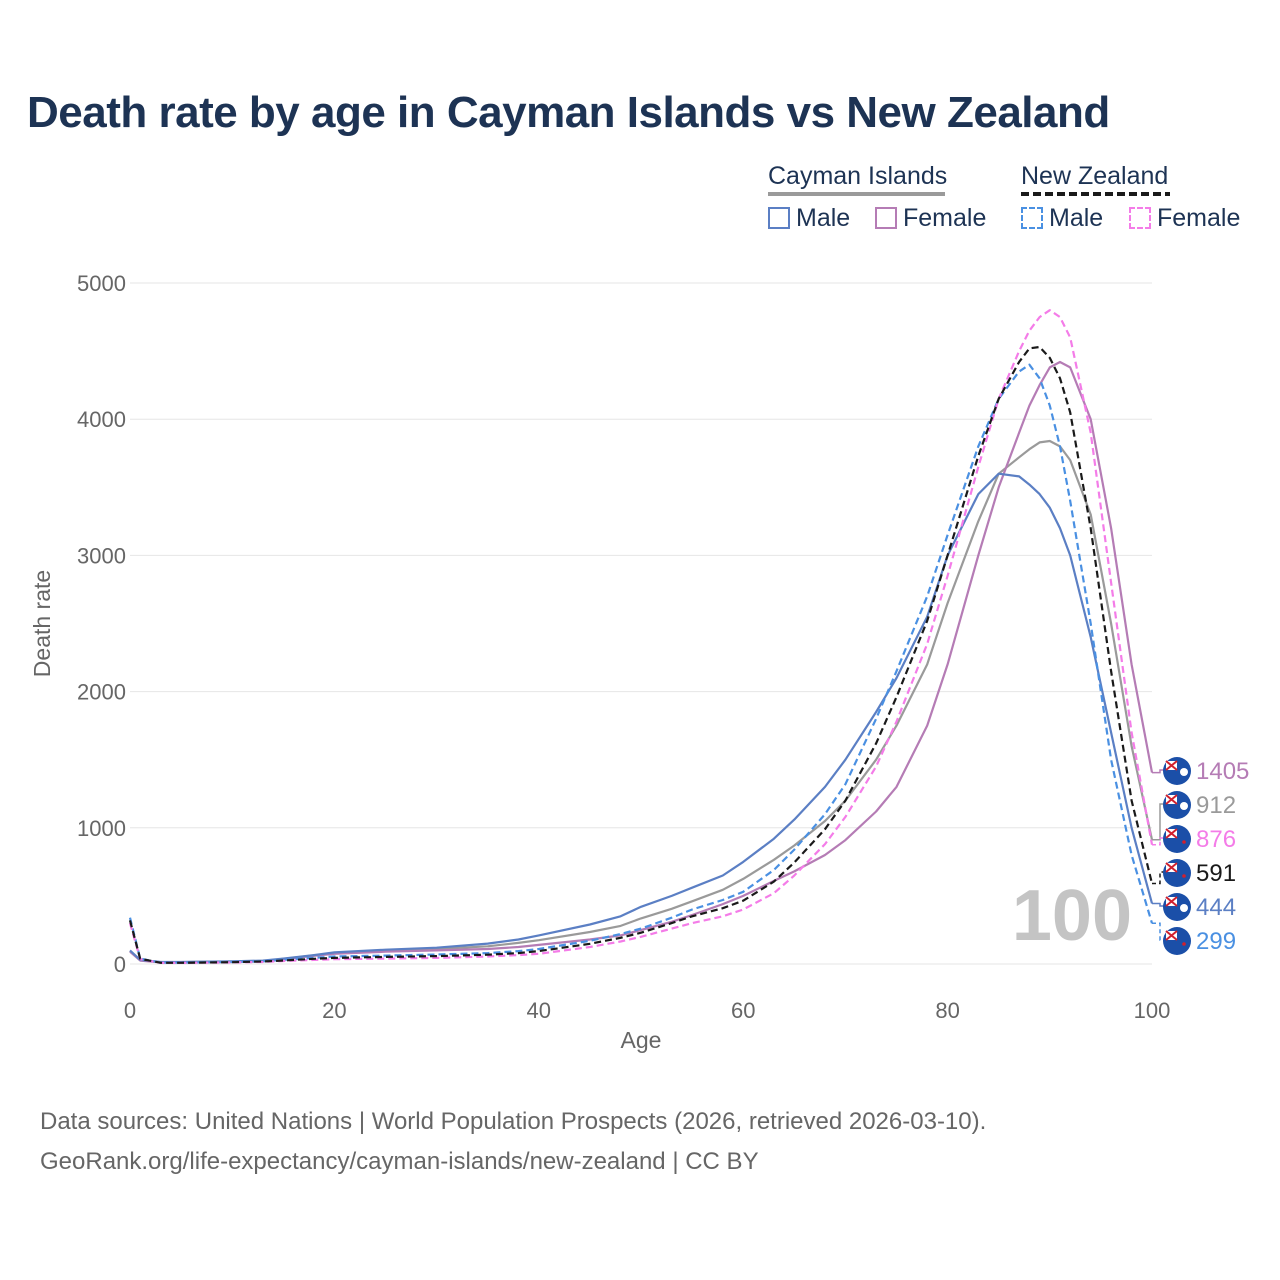 The height and width of the screenshot is (1280, 1280). What do you see at coordinates (641, 1040) in the screenshot?
I see `x-axis-title: Age` at bounding box center [641, 1040].